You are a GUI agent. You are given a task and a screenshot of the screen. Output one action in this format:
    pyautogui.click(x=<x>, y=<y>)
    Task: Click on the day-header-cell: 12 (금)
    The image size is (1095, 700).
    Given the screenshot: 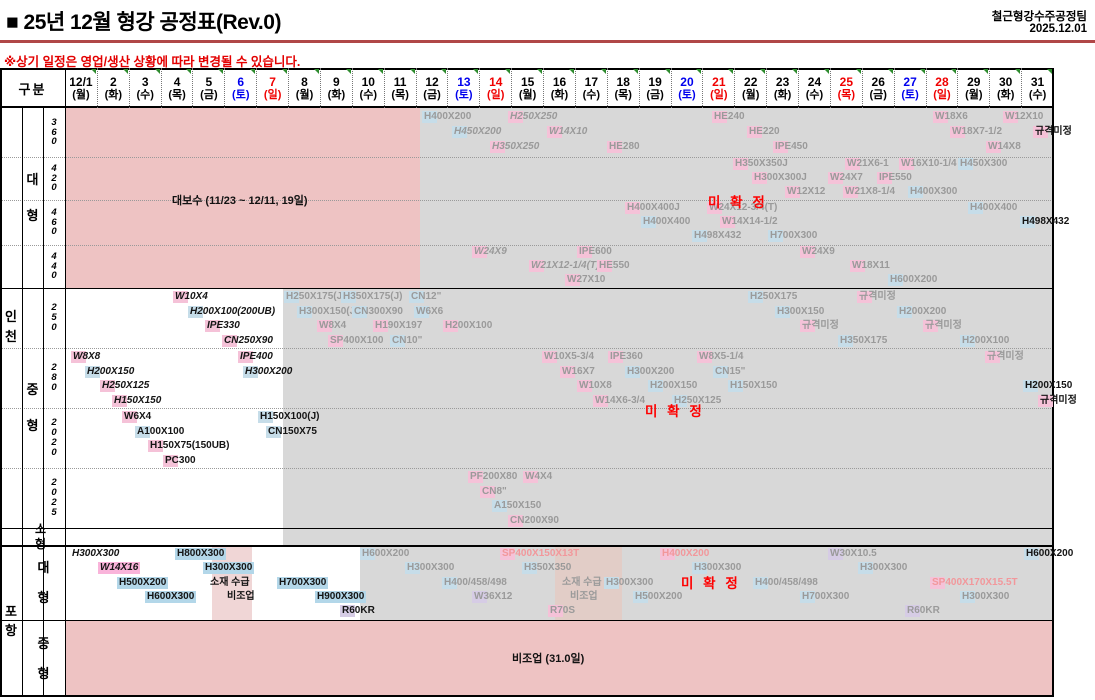 What is the action you would take?
    pyautogui.click(x=431, y=88)
    